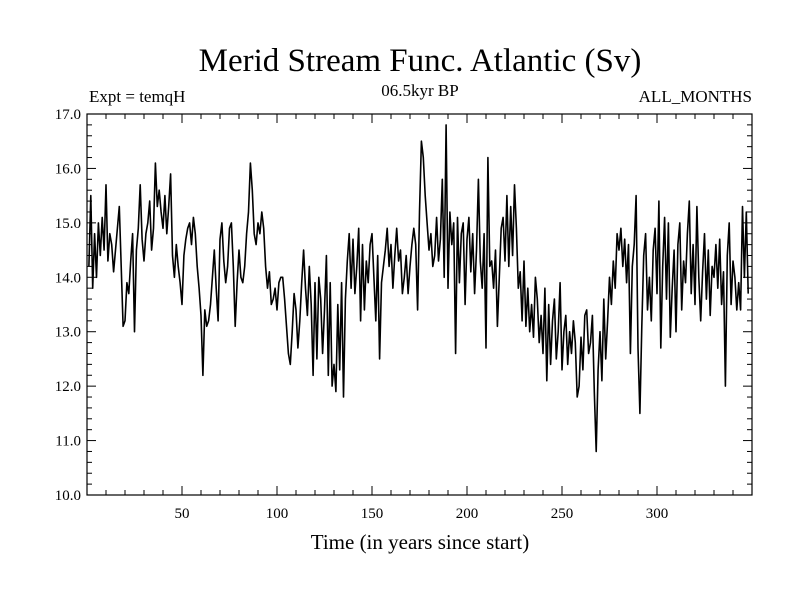 The width and height of the screenshot is (800, 600). I want to click on y-tick-label: 15.0, so click(68, 224).